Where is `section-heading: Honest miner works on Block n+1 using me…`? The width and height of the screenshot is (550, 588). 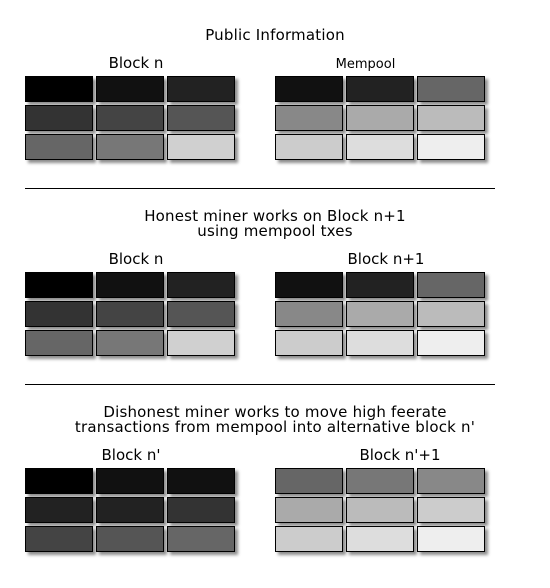
section-heading: Honest miner works on Block n+1 using me… is located at coordinates (275, 224).